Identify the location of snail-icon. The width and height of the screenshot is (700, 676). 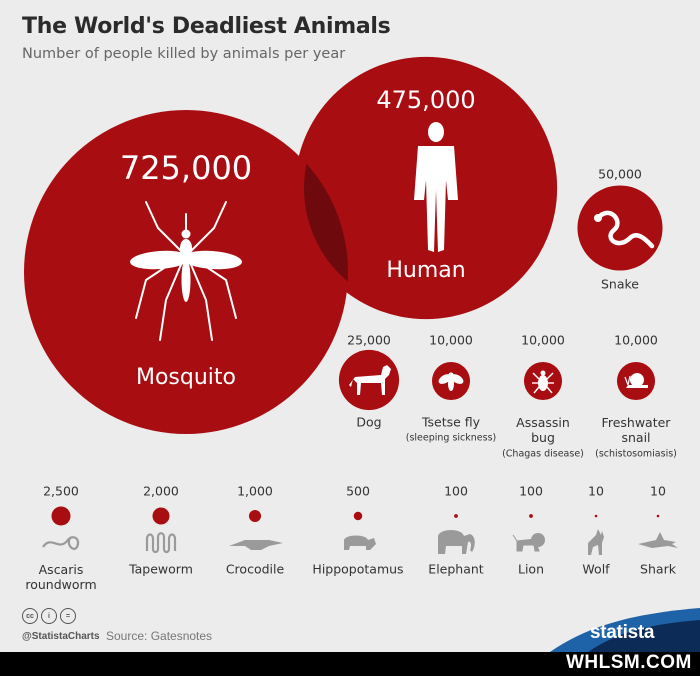
(636, 380).